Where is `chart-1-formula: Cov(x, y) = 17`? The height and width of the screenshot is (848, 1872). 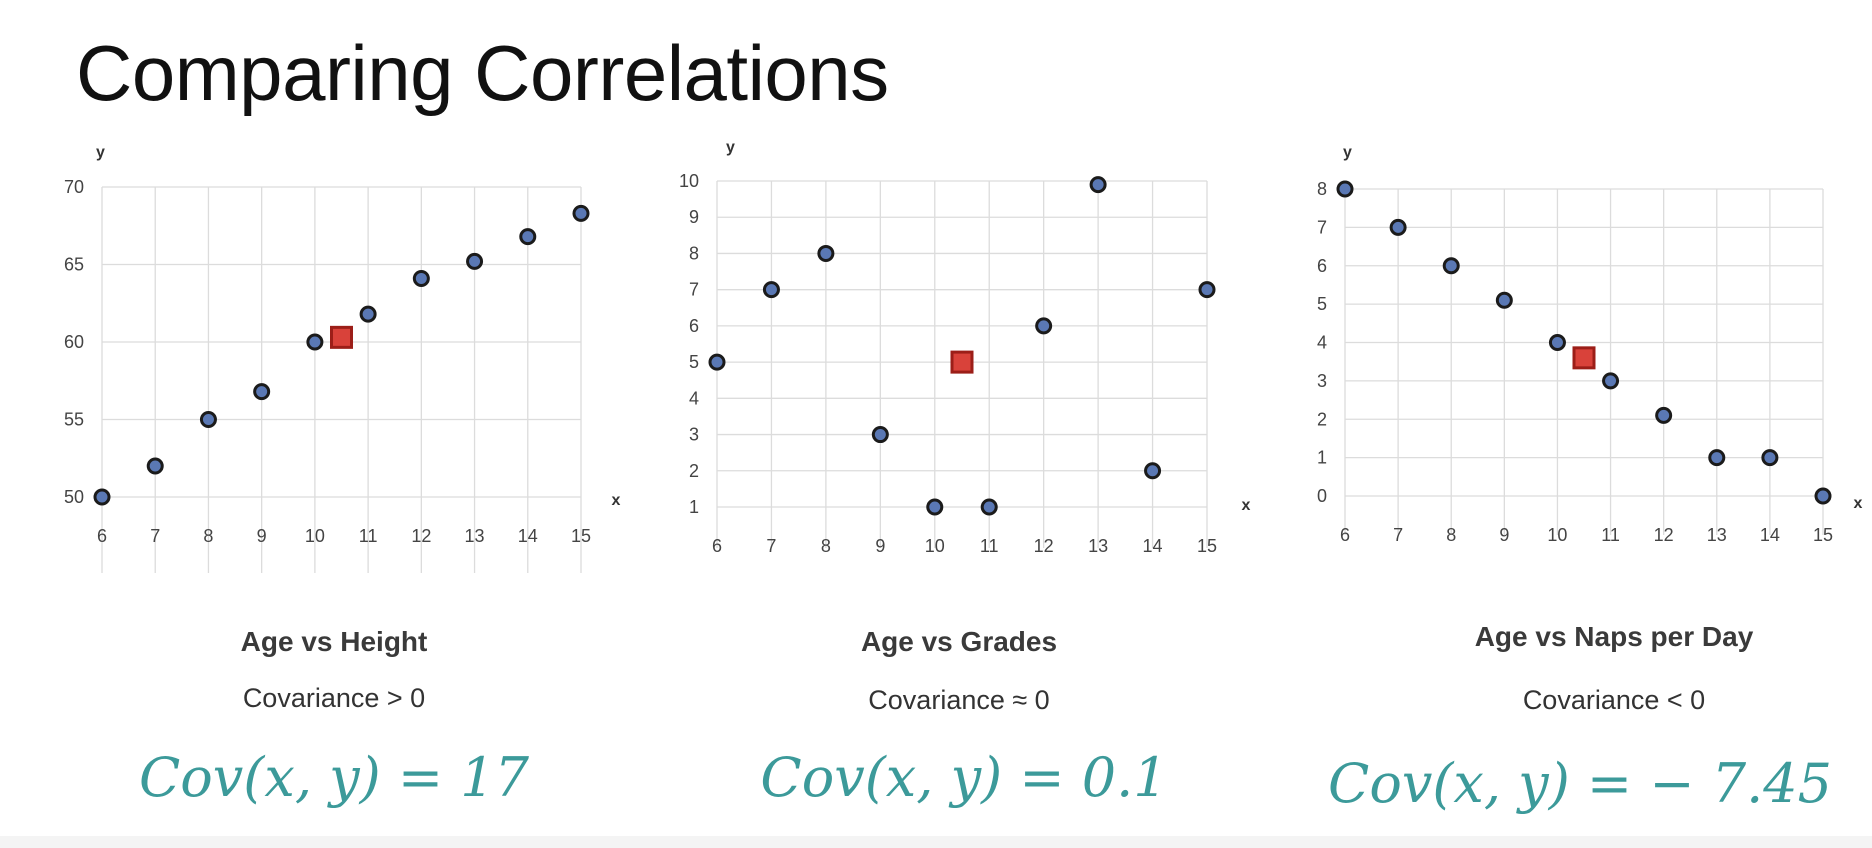
chart-1-formula: Cov(x, y) = 17 is located at coordinates (334, 777).